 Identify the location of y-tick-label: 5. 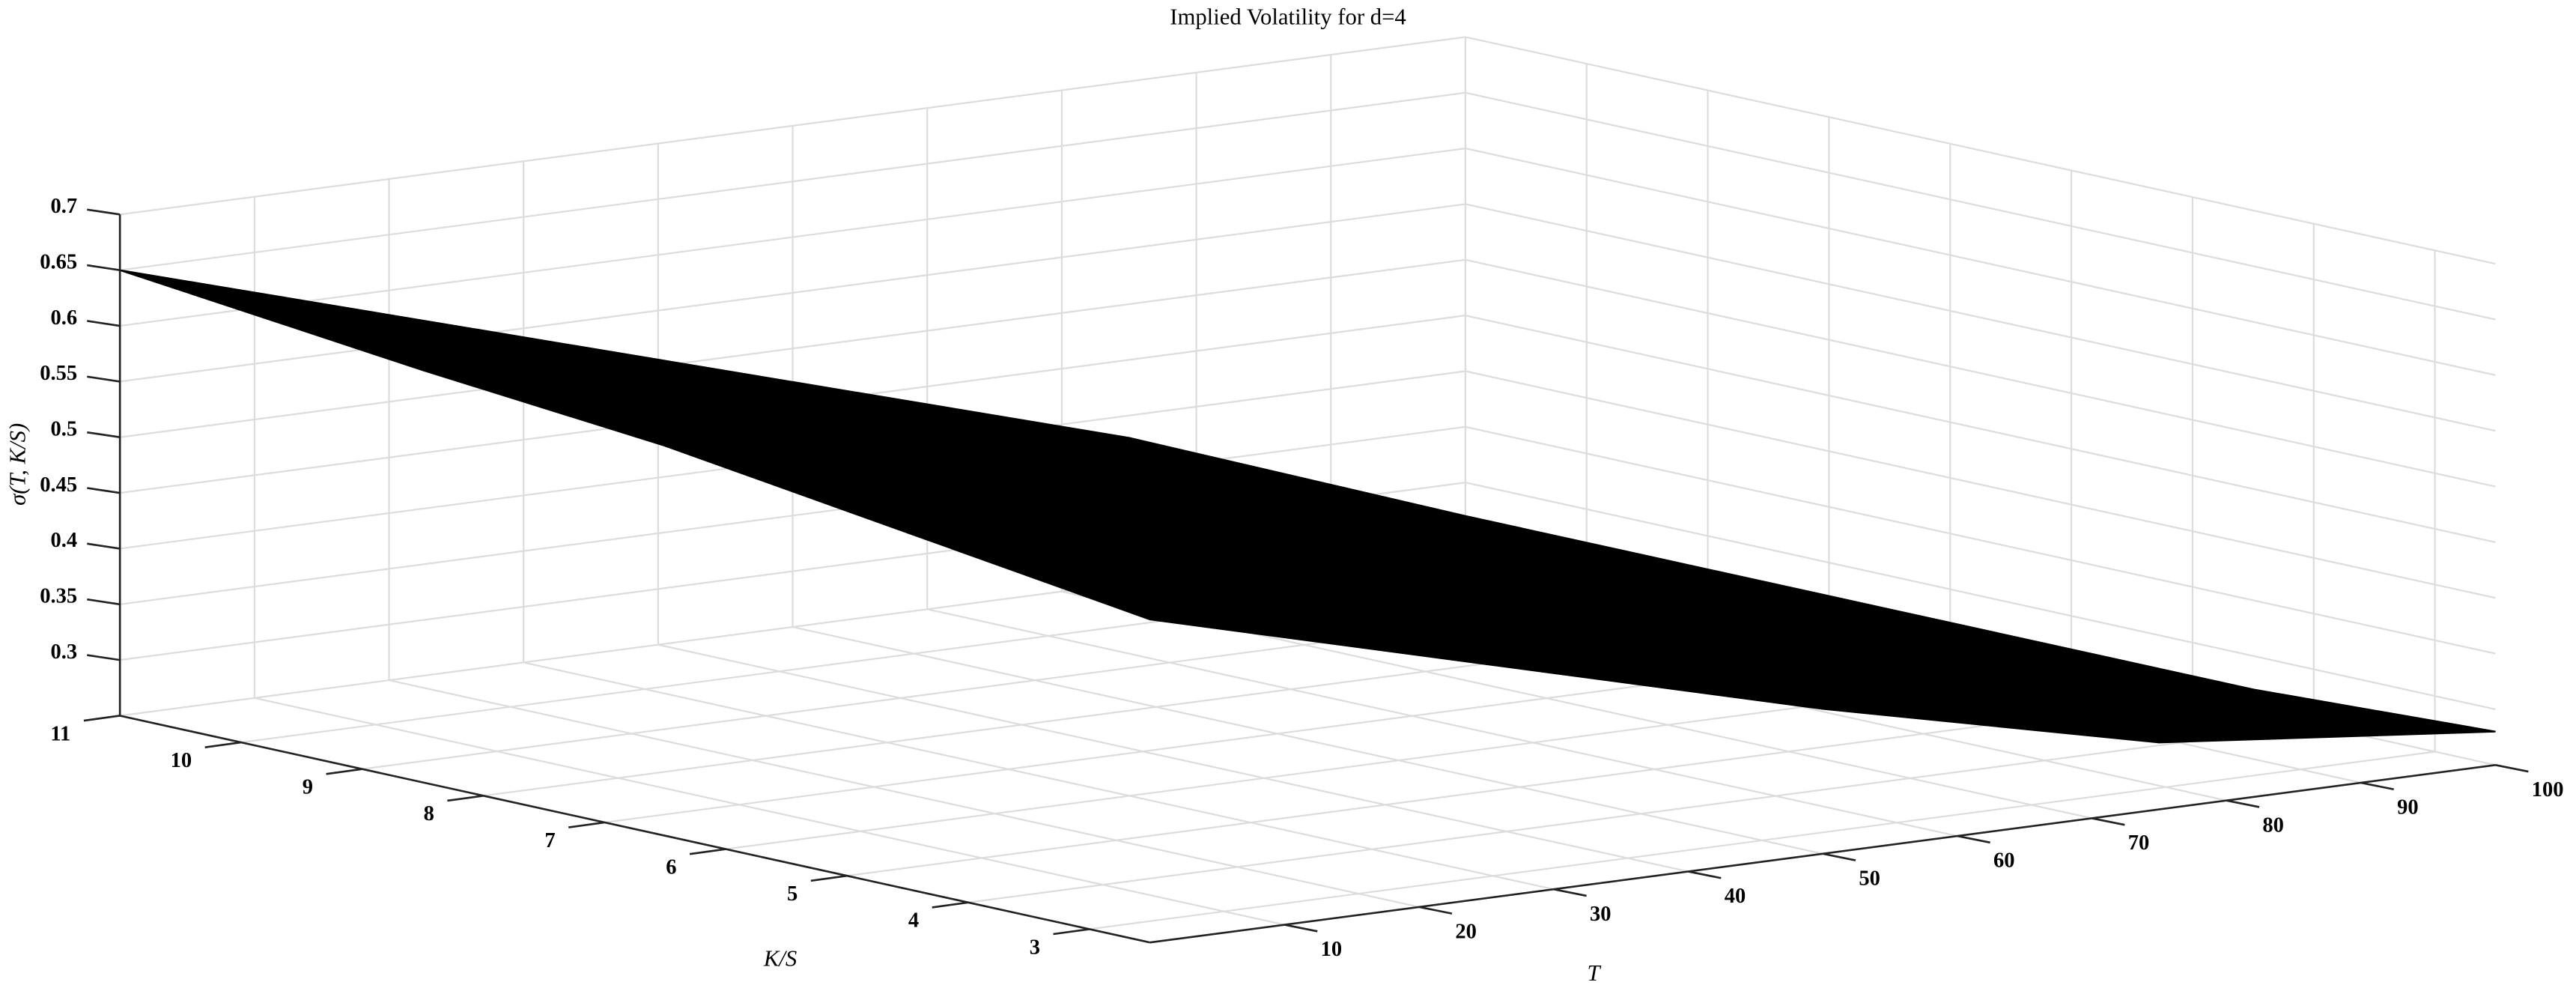
(792, 894).